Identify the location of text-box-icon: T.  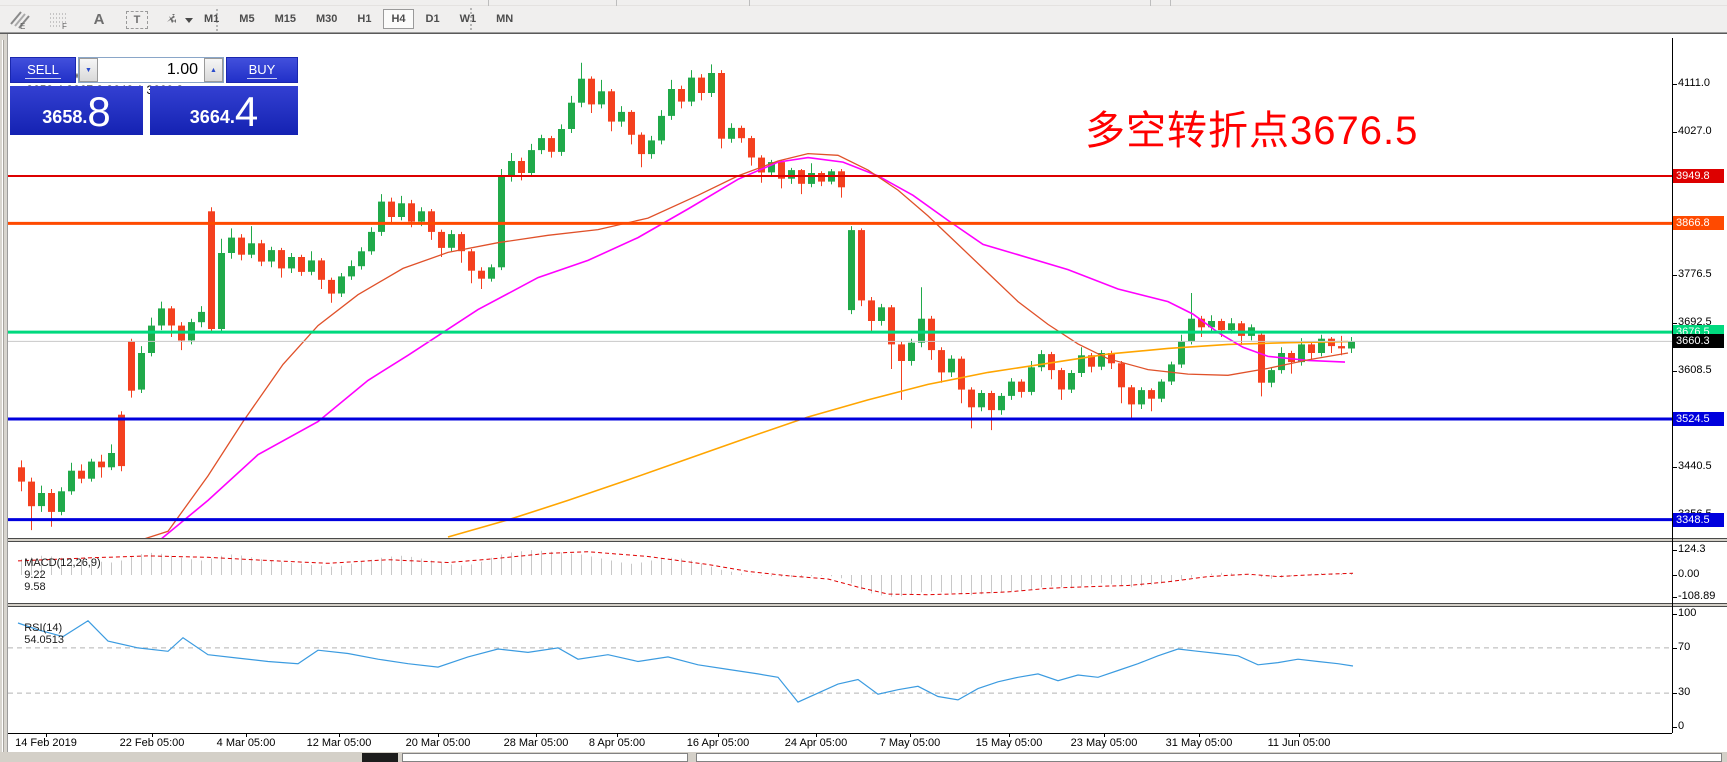
(137, 19).